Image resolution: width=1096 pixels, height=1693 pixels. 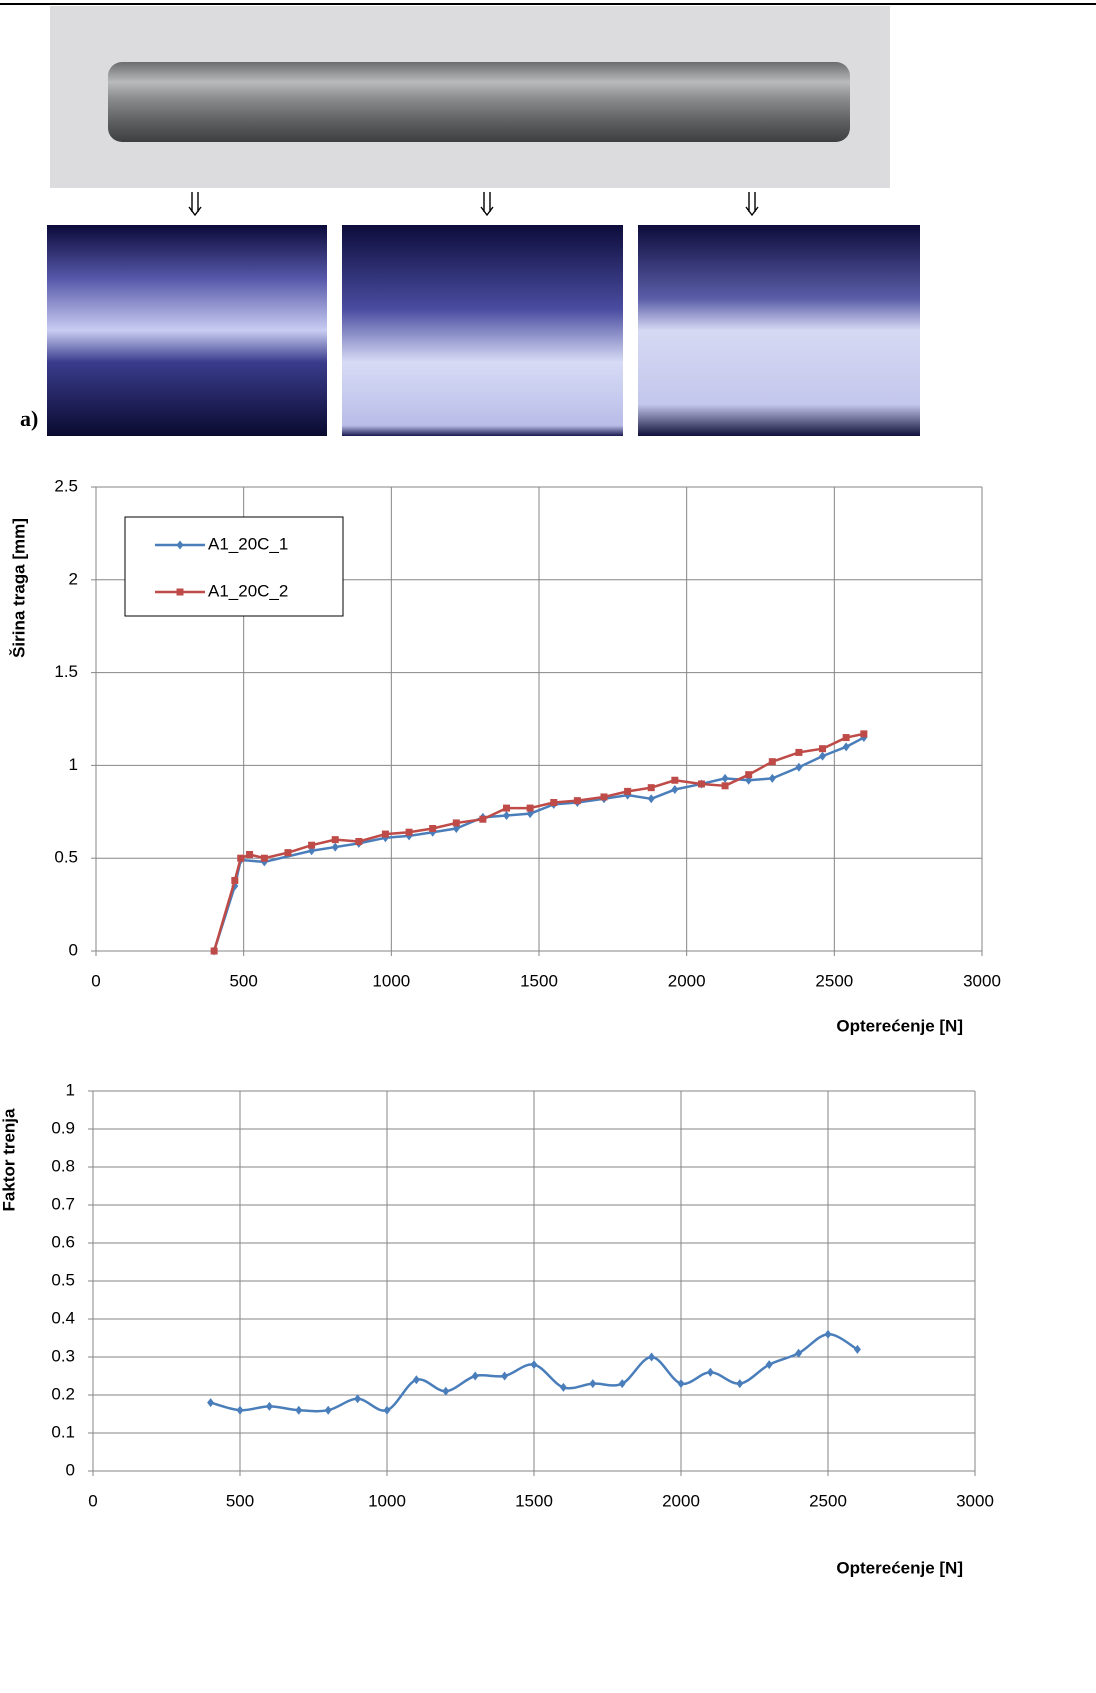 I want to click on figure-label: a), so click(x=29, y=418).